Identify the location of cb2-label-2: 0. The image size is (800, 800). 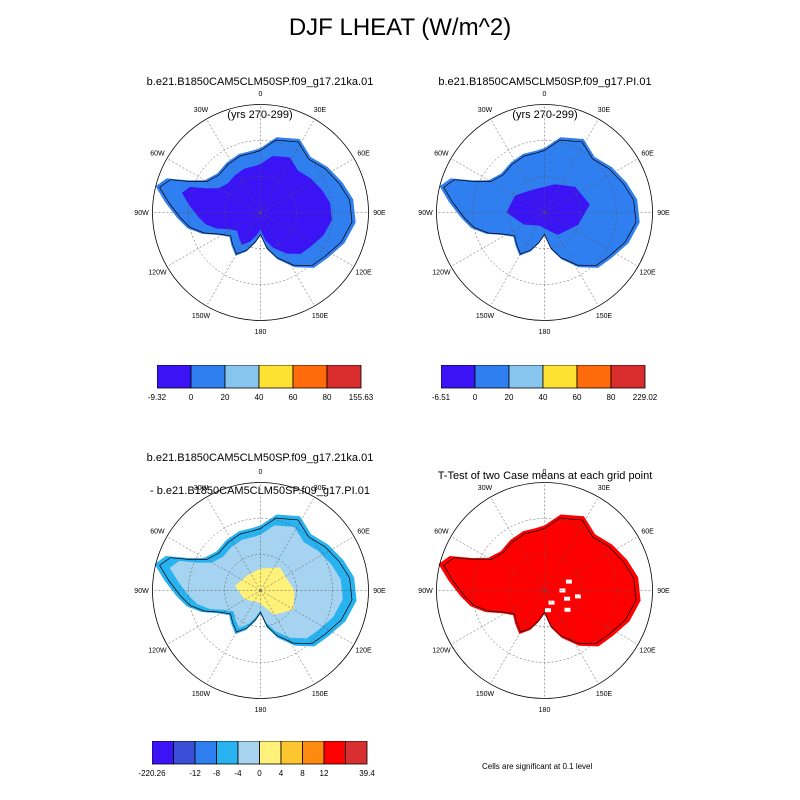
(475, 397).